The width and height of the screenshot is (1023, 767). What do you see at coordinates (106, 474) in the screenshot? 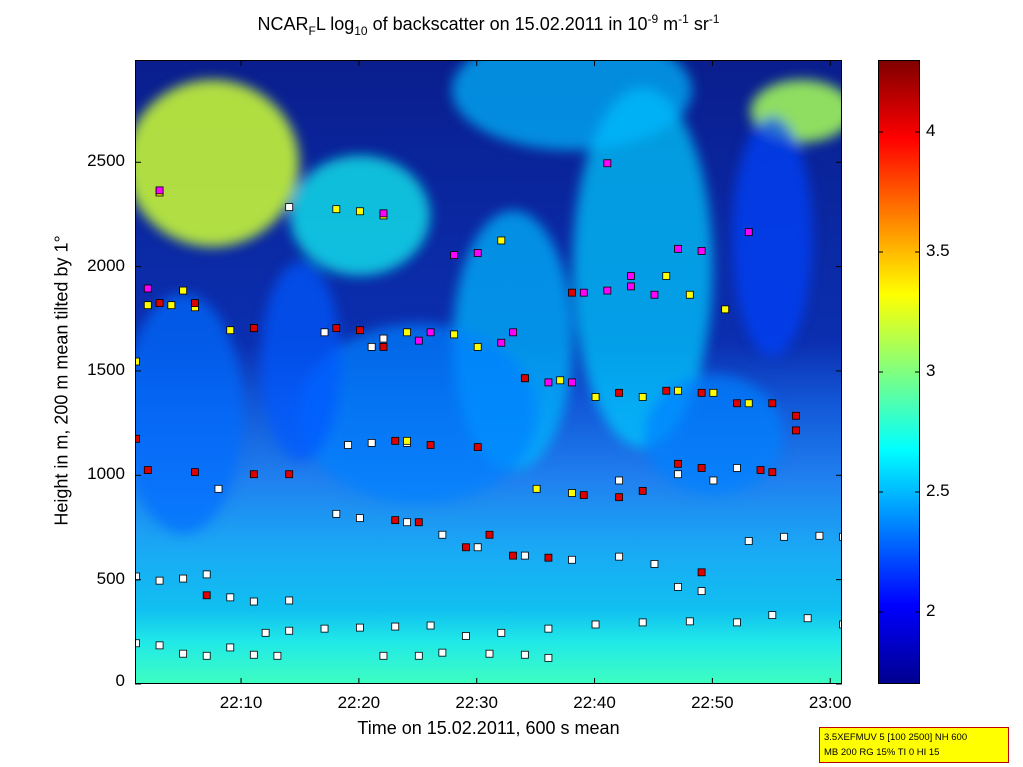
I see `y-tick-label: 1000` at bounding box center [106, 474].